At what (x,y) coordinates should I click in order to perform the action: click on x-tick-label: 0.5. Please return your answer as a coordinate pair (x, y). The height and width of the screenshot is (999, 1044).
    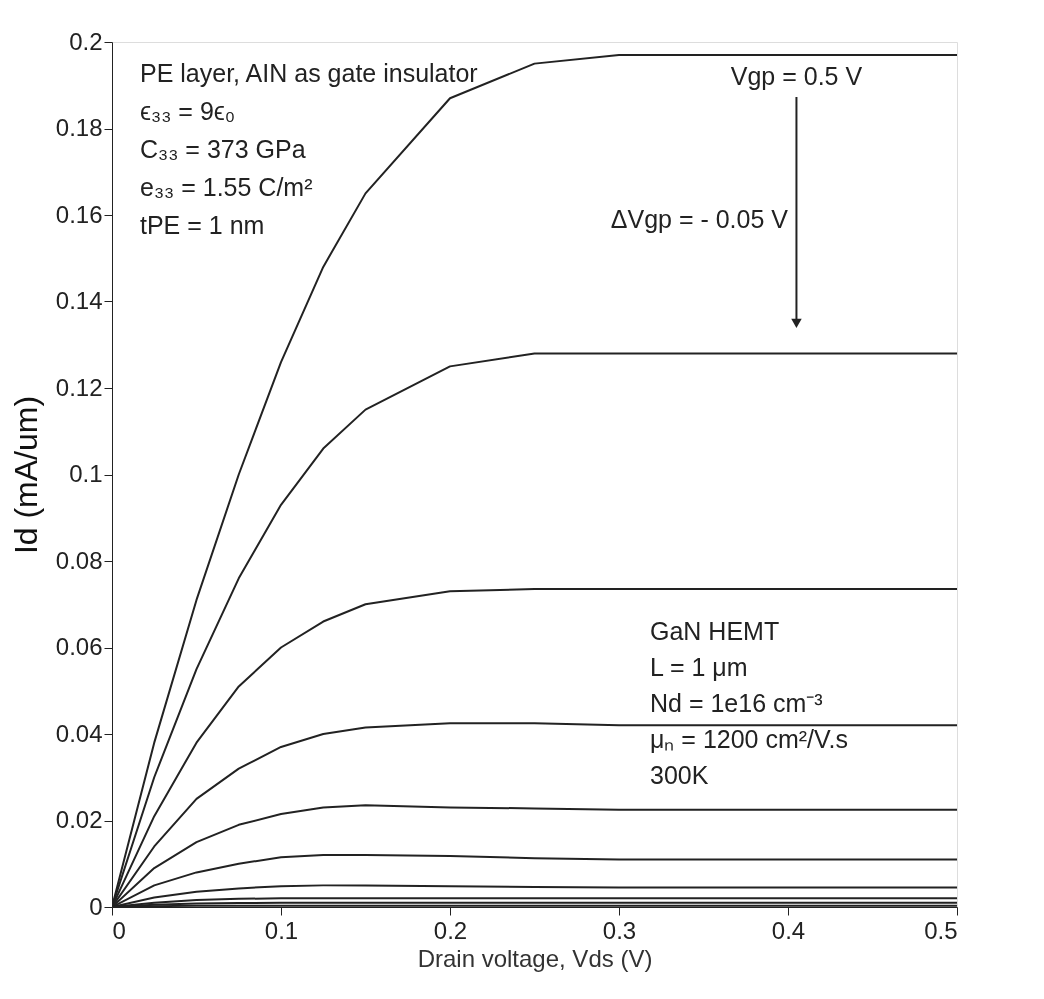
    Looking at the image, I should click on (941, 930).